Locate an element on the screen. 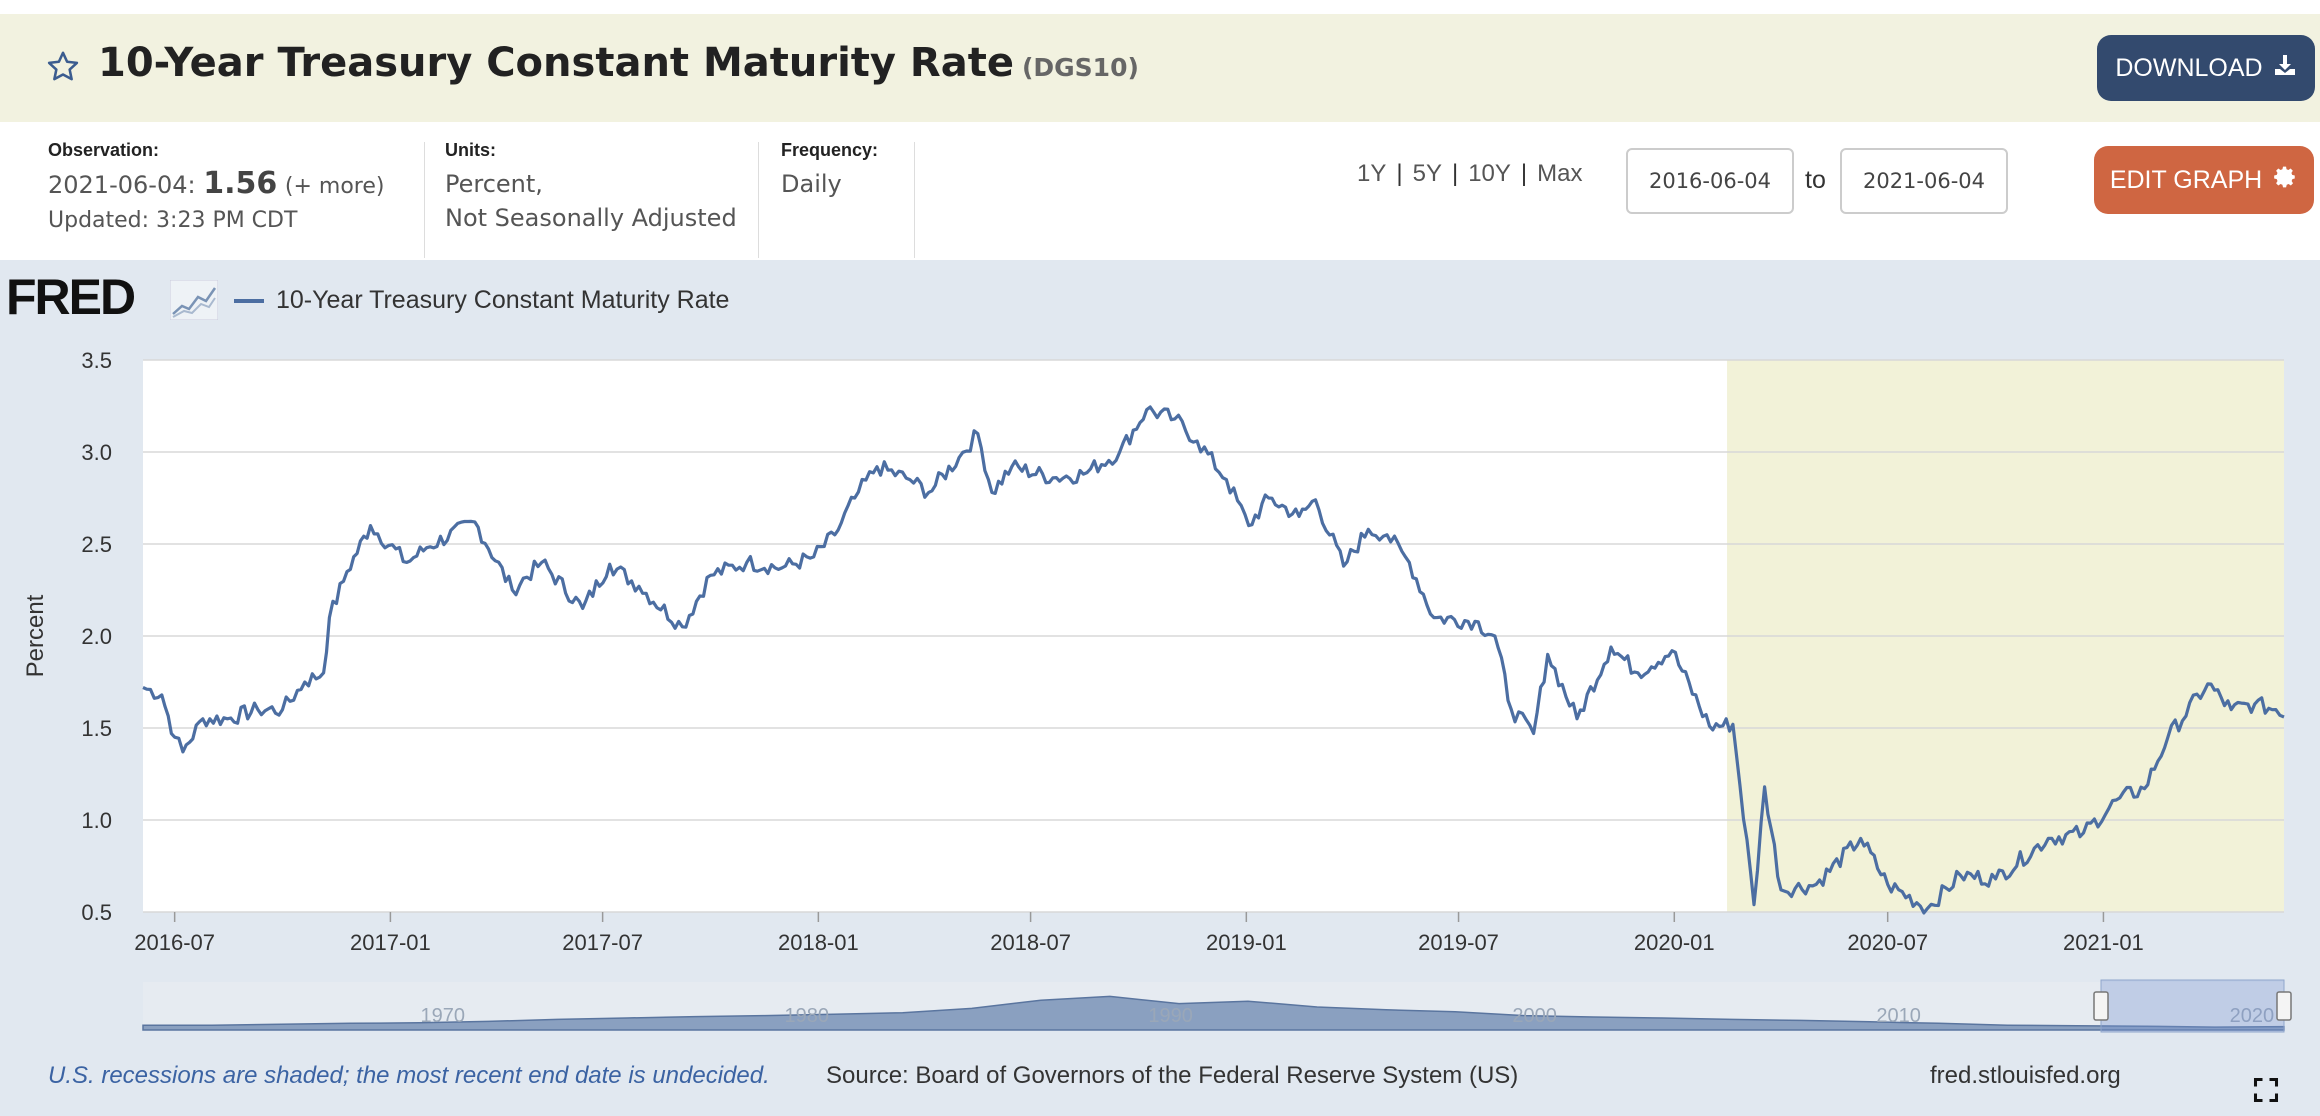 The image size is (2320, 1116). x-tick-label: 2019-01 is located at coordinates (1246, 942).